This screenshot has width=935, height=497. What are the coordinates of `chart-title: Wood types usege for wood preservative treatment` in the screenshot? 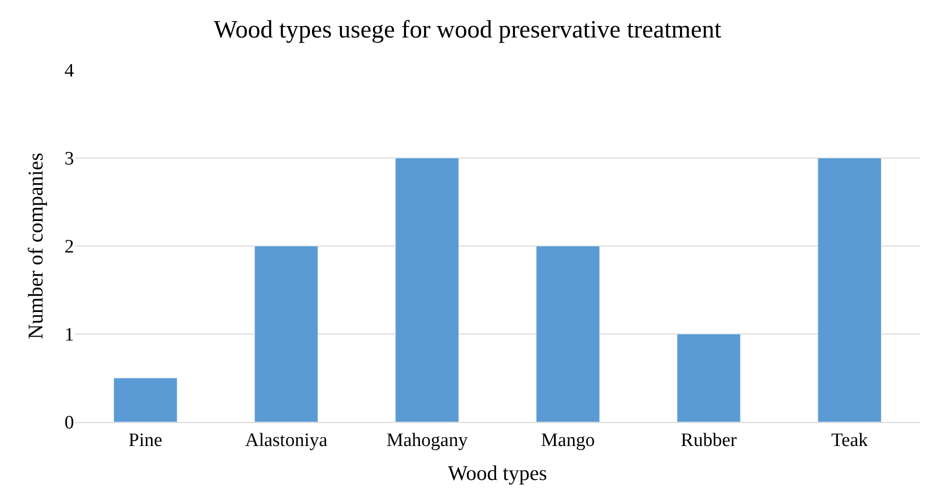 It's located at (468, 30).